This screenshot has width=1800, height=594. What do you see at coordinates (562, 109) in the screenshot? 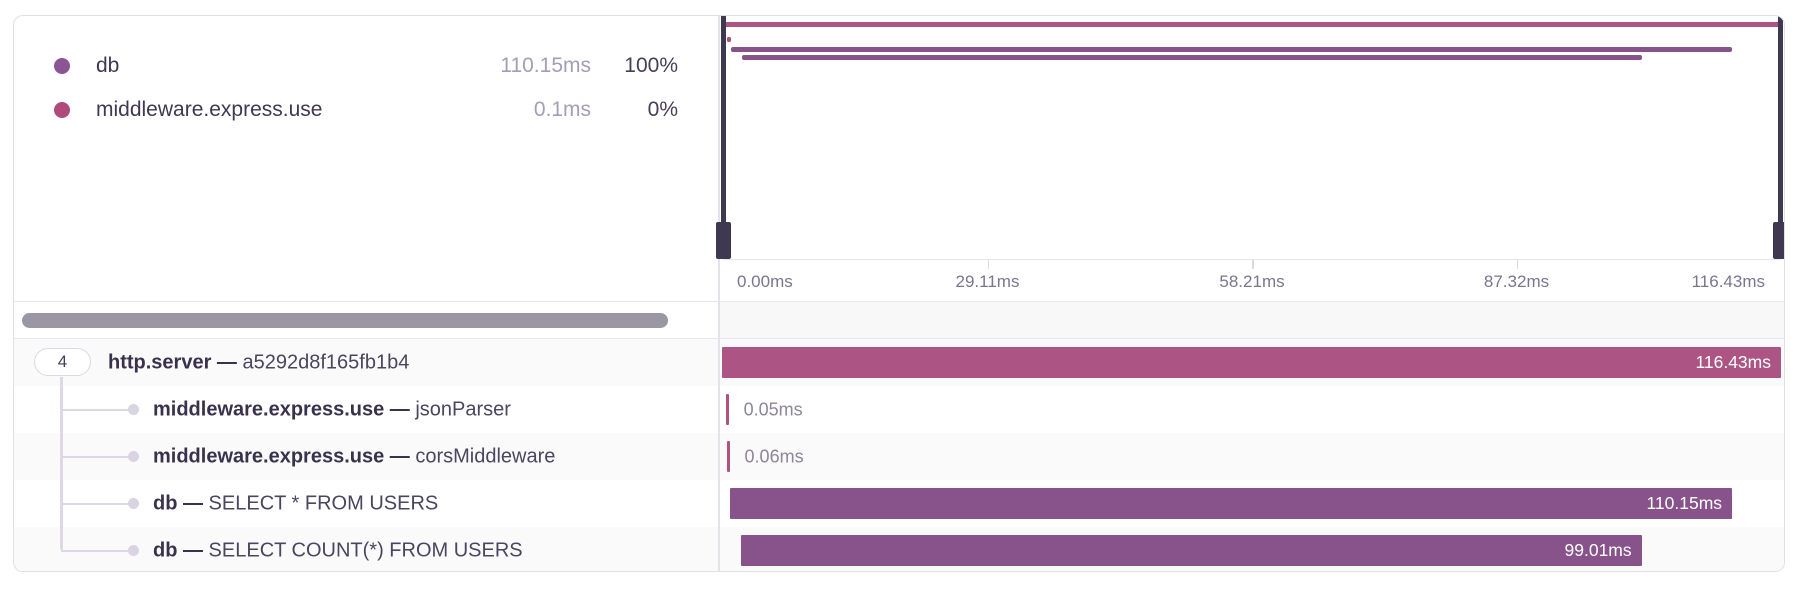
I see `legend-item-duration: 0.1ms` at bounding box center [562, 109].